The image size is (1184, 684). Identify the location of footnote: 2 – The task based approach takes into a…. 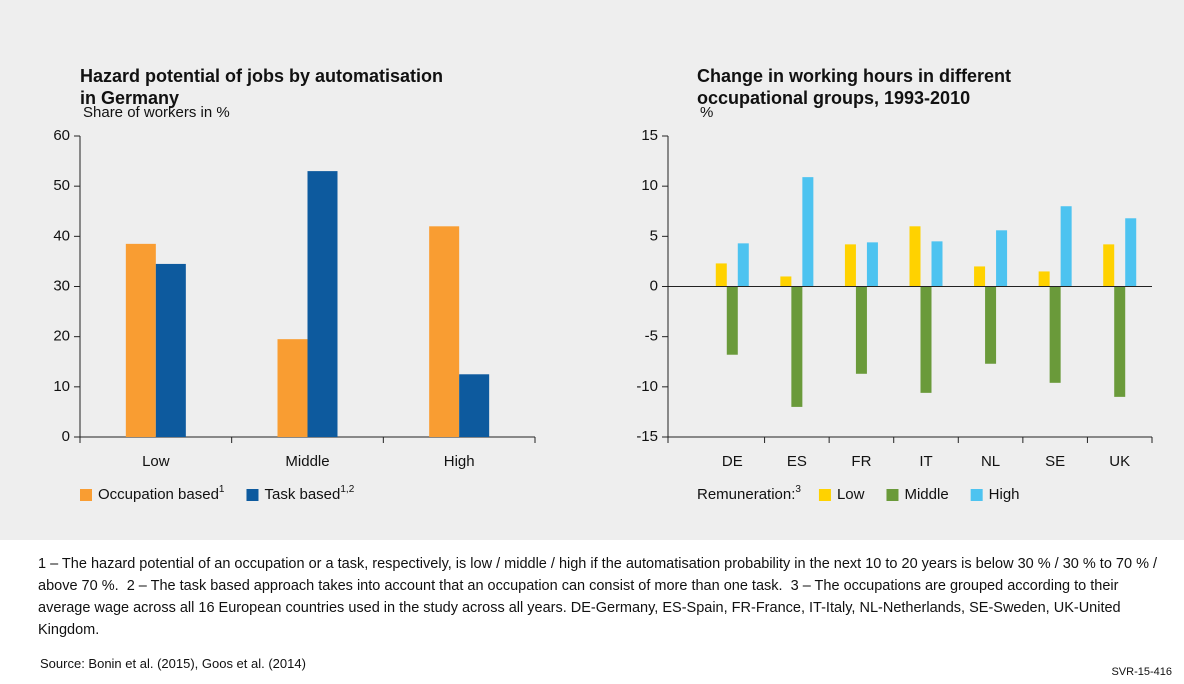
(454, 586).